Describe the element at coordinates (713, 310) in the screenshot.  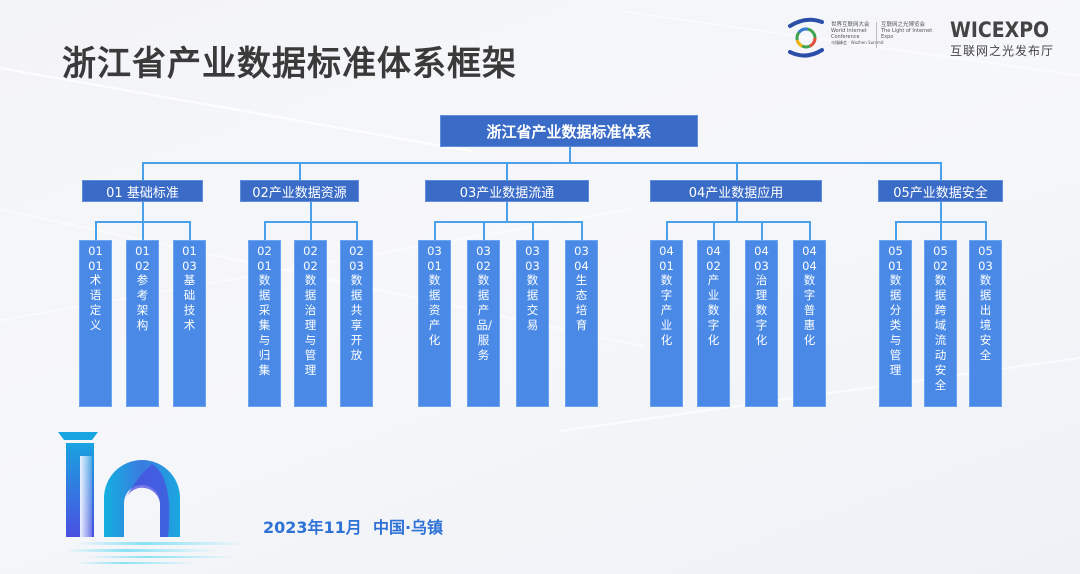
I see `leaf-label: 产业数字化` at that location.